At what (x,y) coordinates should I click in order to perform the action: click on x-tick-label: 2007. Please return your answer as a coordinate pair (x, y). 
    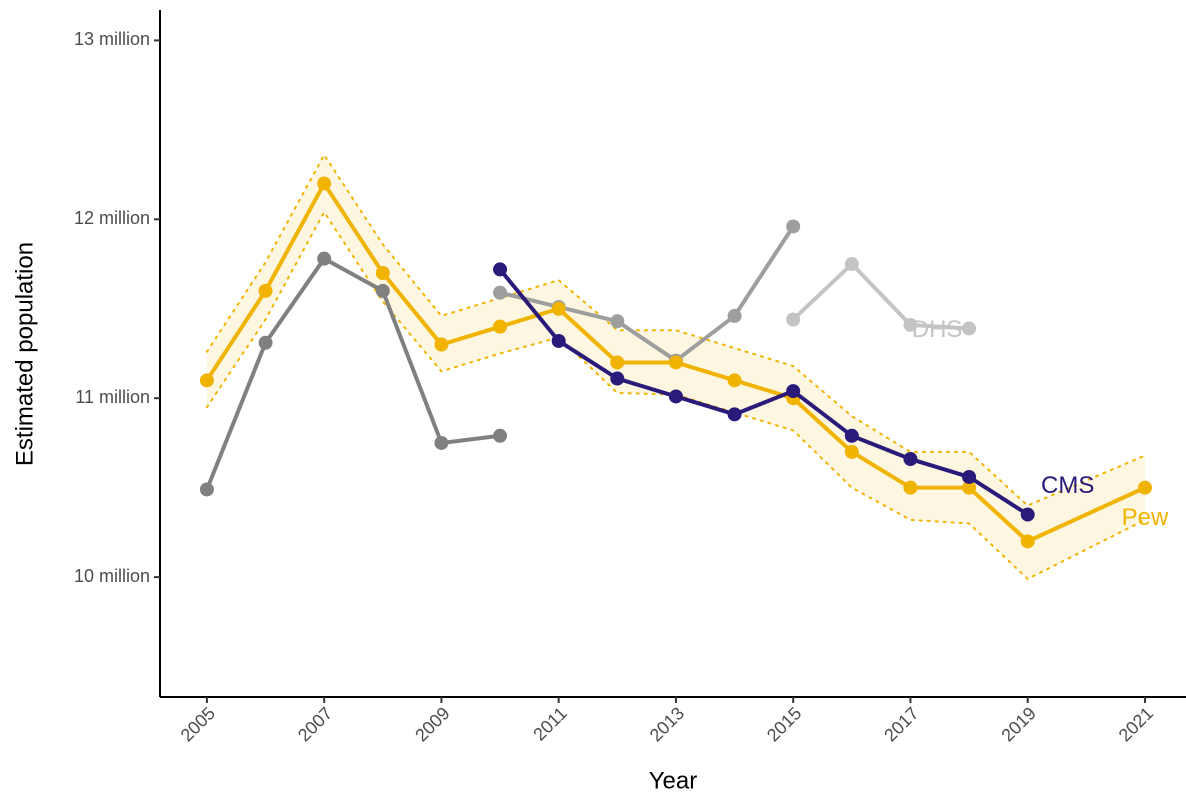
    Looking at the image, I should click on (315, 724).